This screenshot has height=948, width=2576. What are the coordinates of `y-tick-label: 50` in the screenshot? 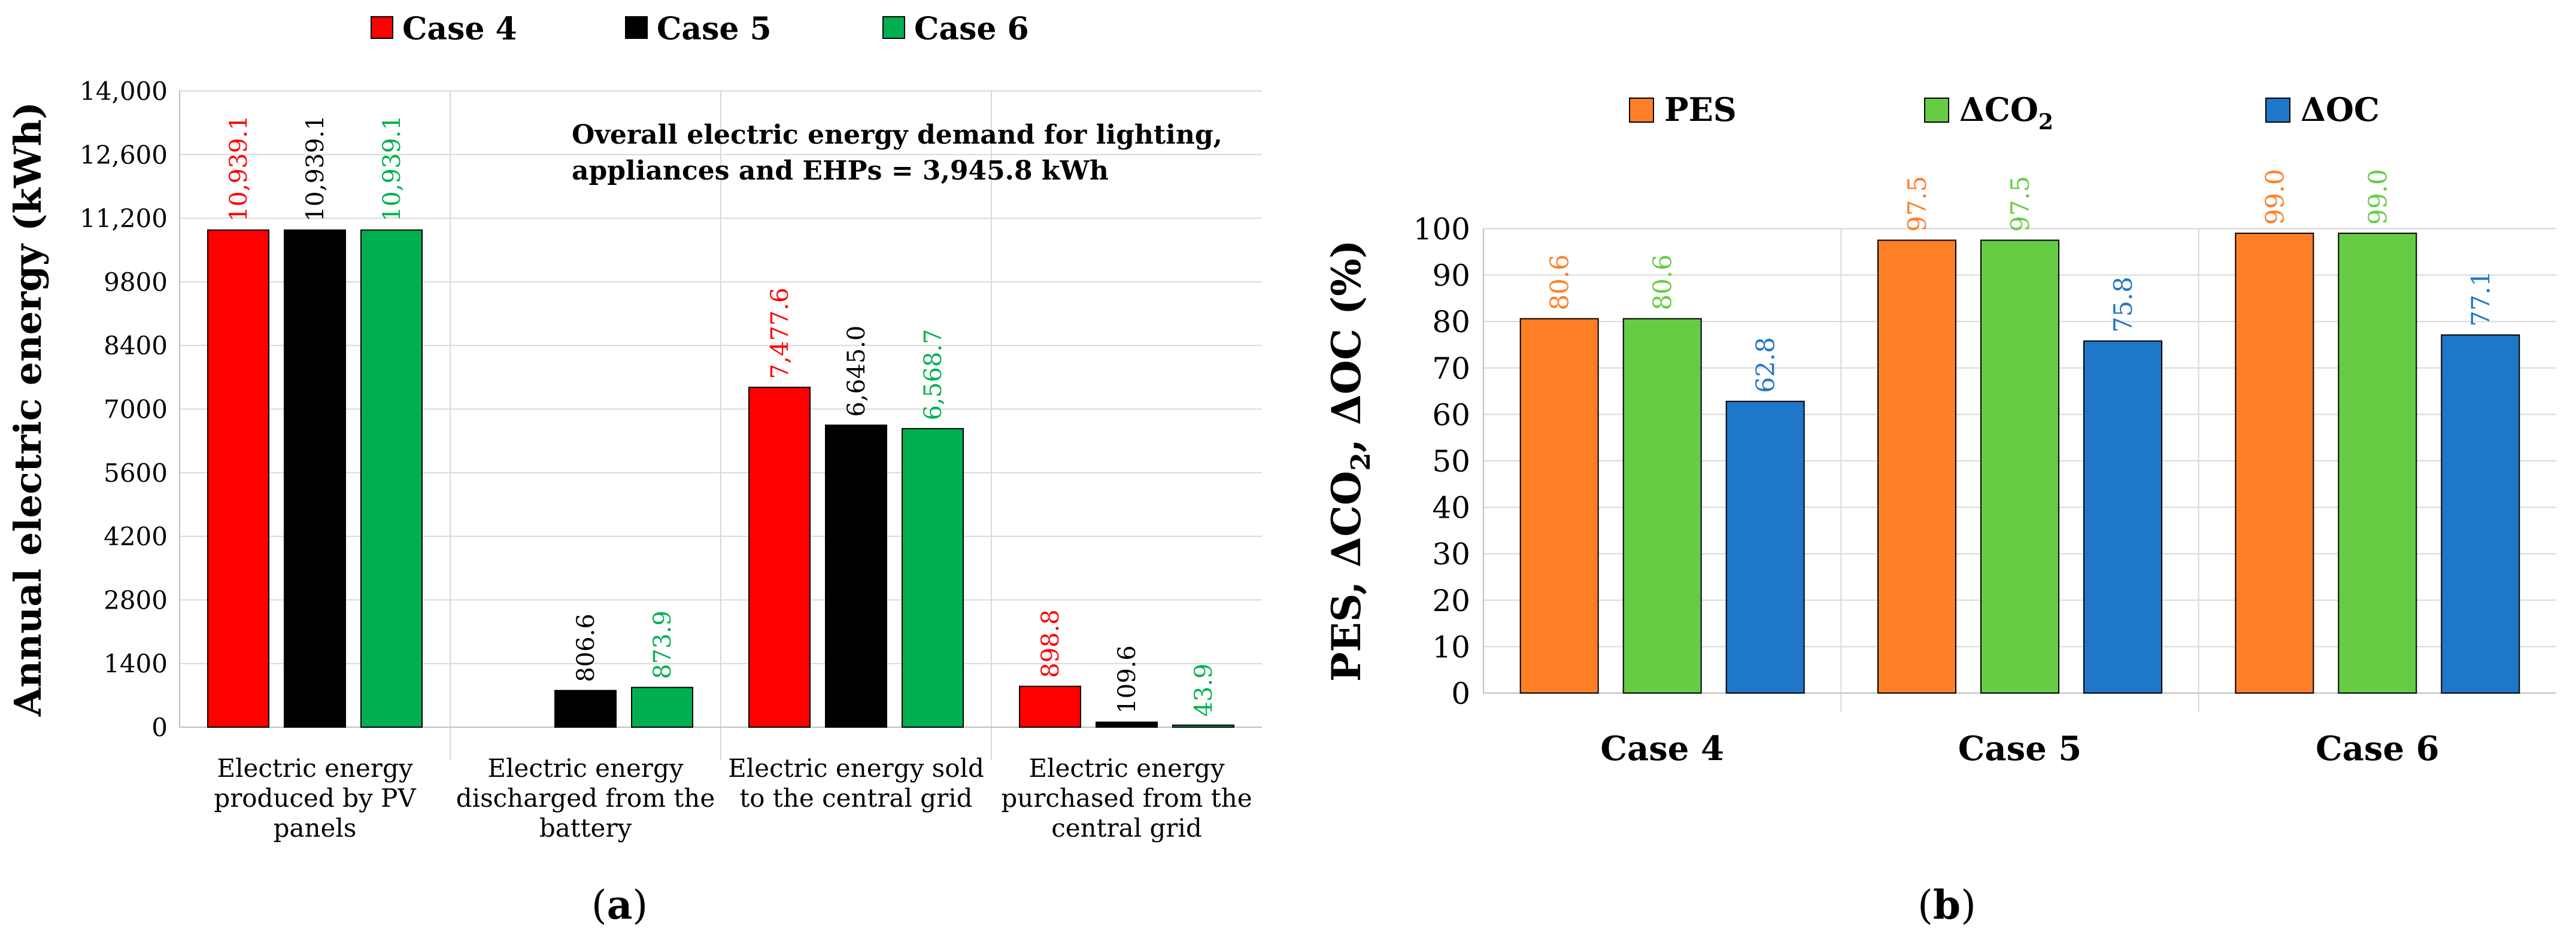 It's located at (1451, 462).